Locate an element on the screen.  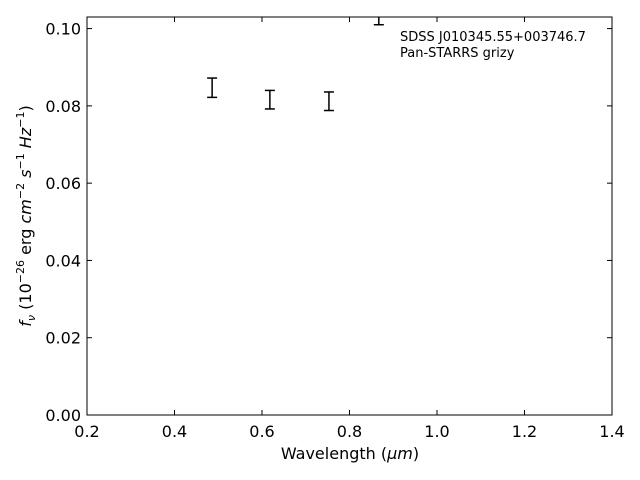
x-tick-label-0: 0.2 is located at coordinates (86, 431).